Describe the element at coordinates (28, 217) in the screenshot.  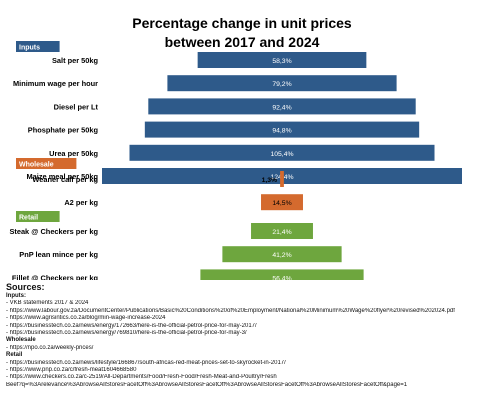
I see `group-header-label: Retail` at that location.